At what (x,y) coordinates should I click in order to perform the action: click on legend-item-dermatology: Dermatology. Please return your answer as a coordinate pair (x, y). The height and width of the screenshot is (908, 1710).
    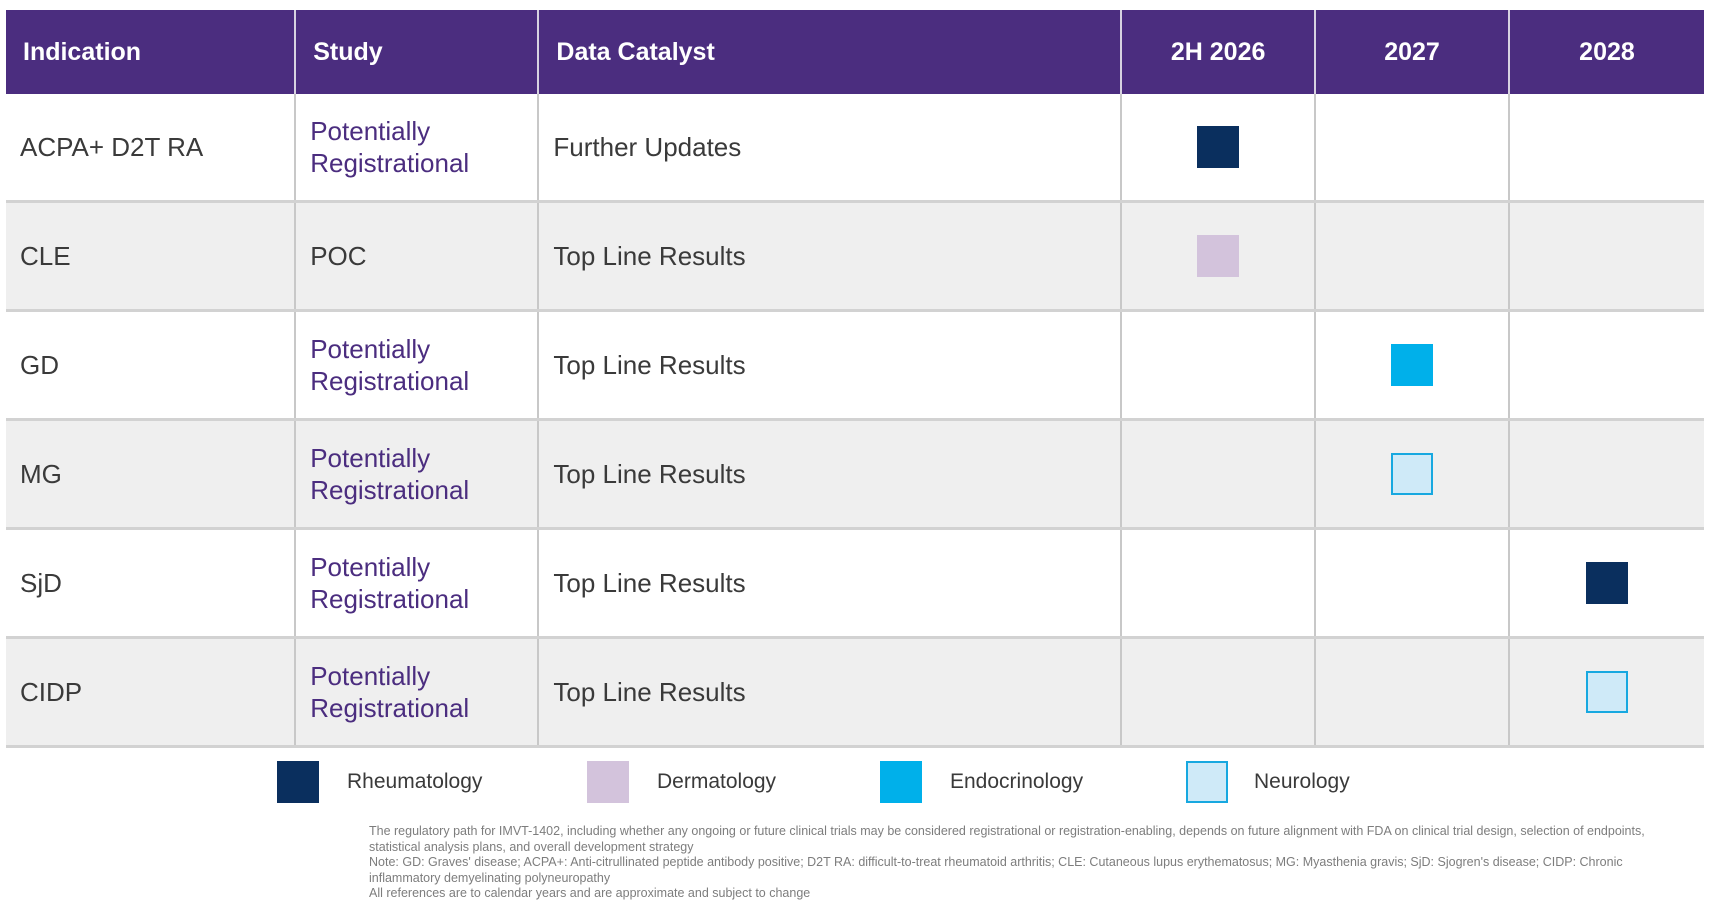
    Looking at the image, I should click on (681, 782).